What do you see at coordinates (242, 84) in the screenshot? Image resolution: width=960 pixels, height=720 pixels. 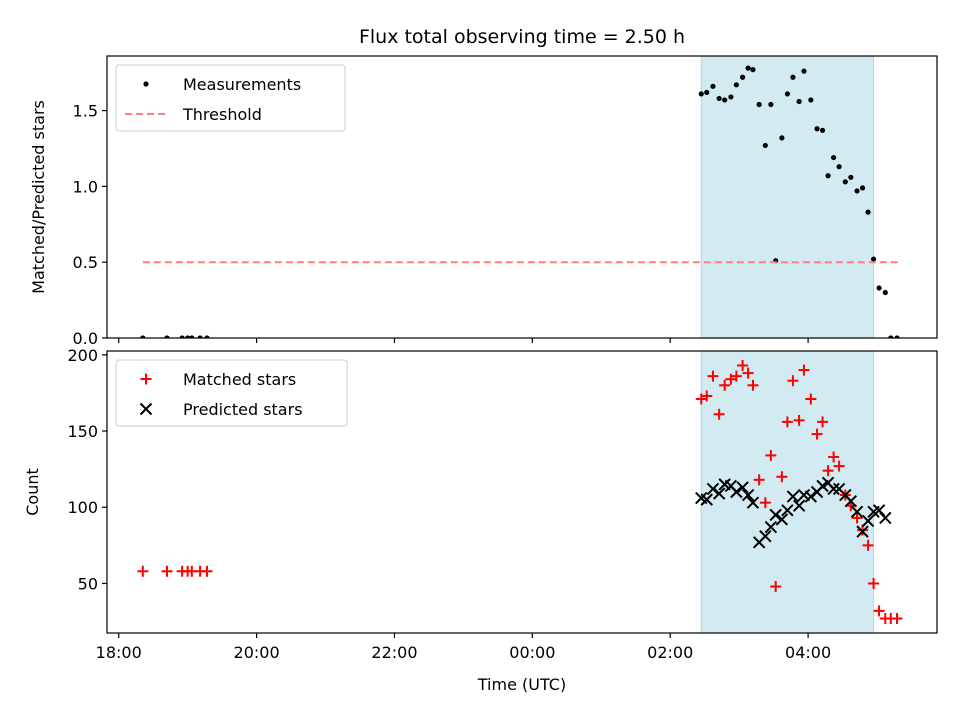 I see `legend-label: Measurements` at bounding box center [242, 84].